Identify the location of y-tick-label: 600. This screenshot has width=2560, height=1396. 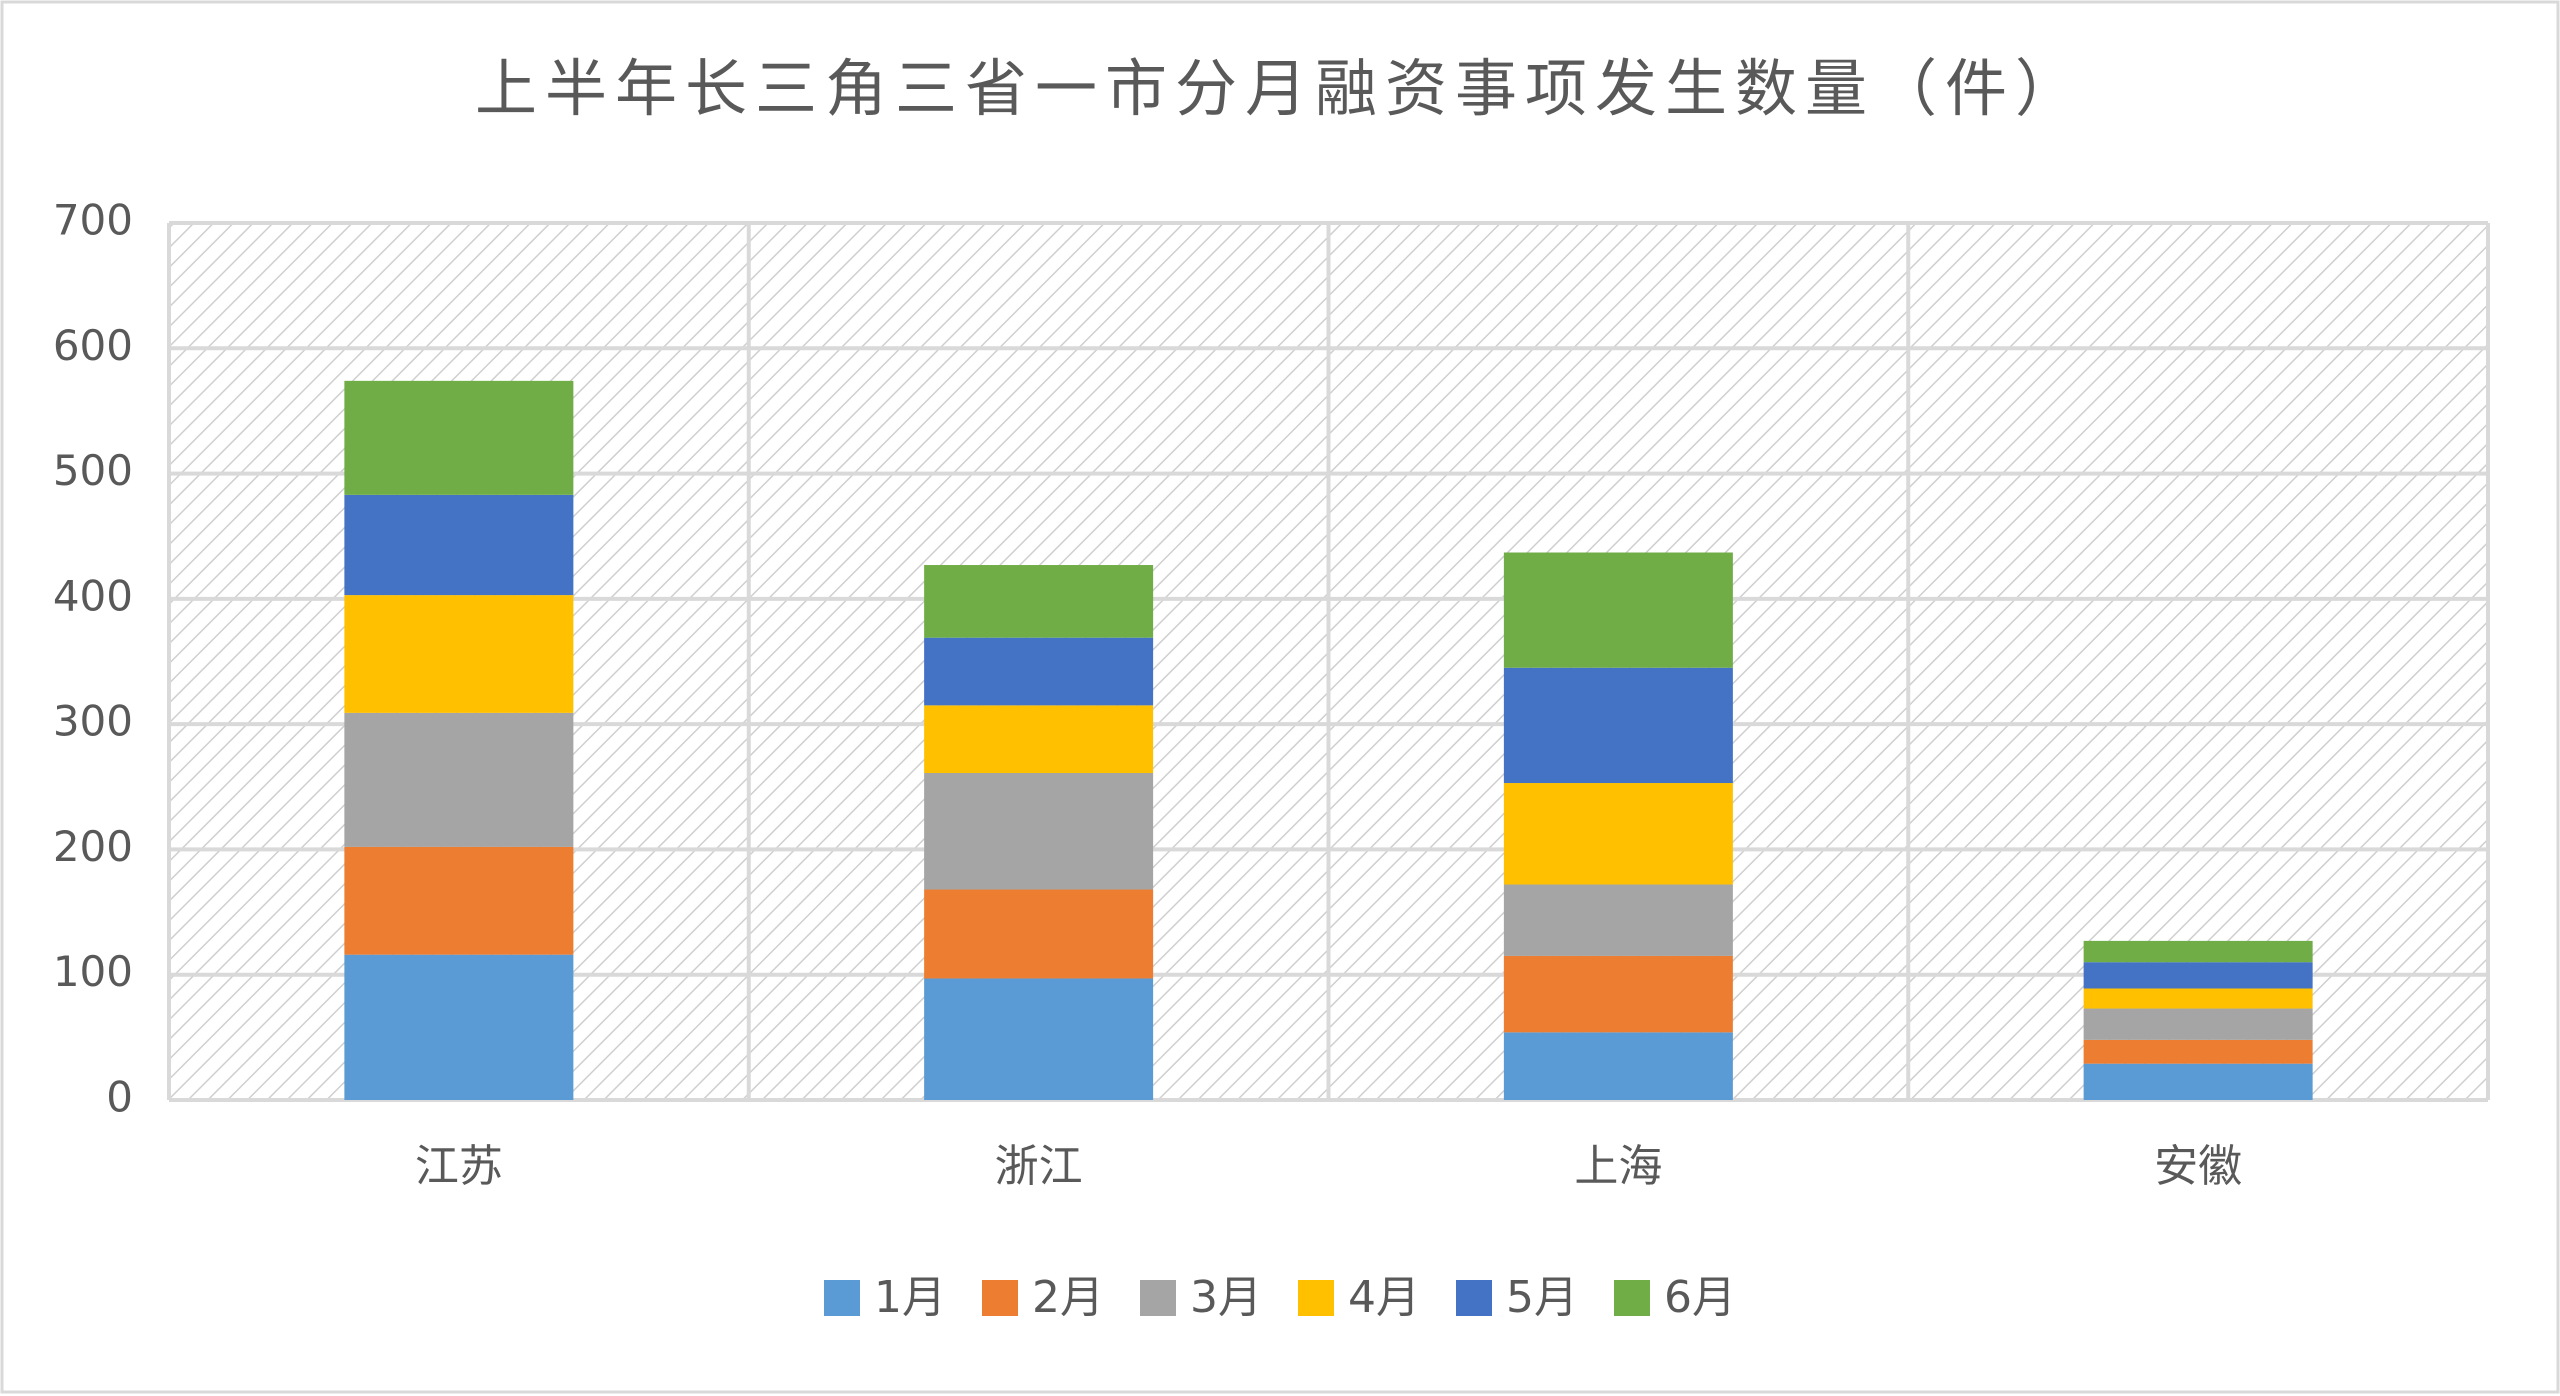
(93, 345).